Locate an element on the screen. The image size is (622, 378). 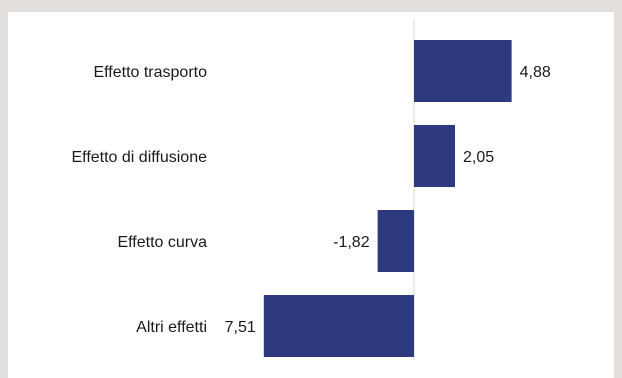
data-label-effetto-curva: -1,82 is located at coordinates (351, 242).